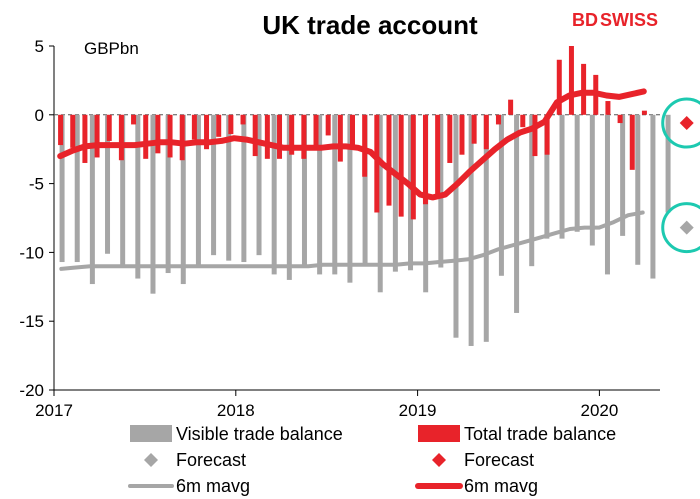  What do you see at coordinates (259, 434) in the screenshot?
I see `legend-label: Visible trade balance` at bounding box center [259, 434].